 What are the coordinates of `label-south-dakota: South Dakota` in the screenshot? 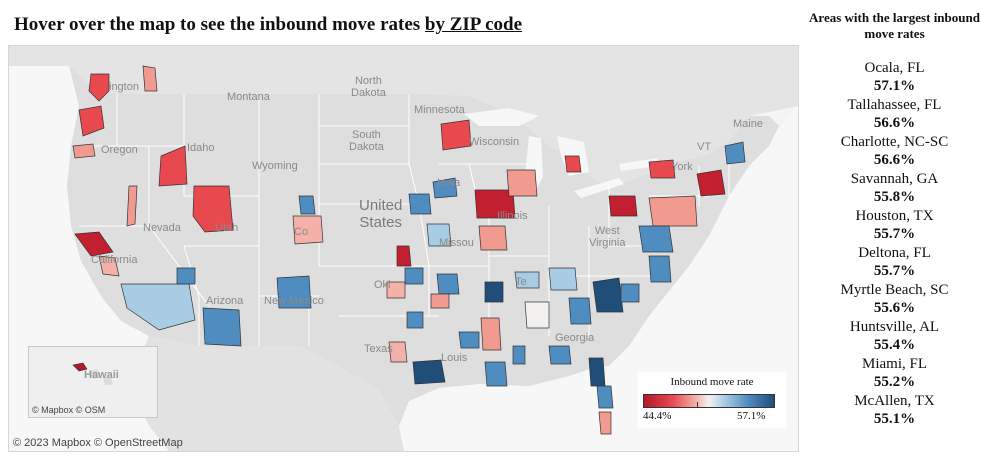 It's located at (366, 141).